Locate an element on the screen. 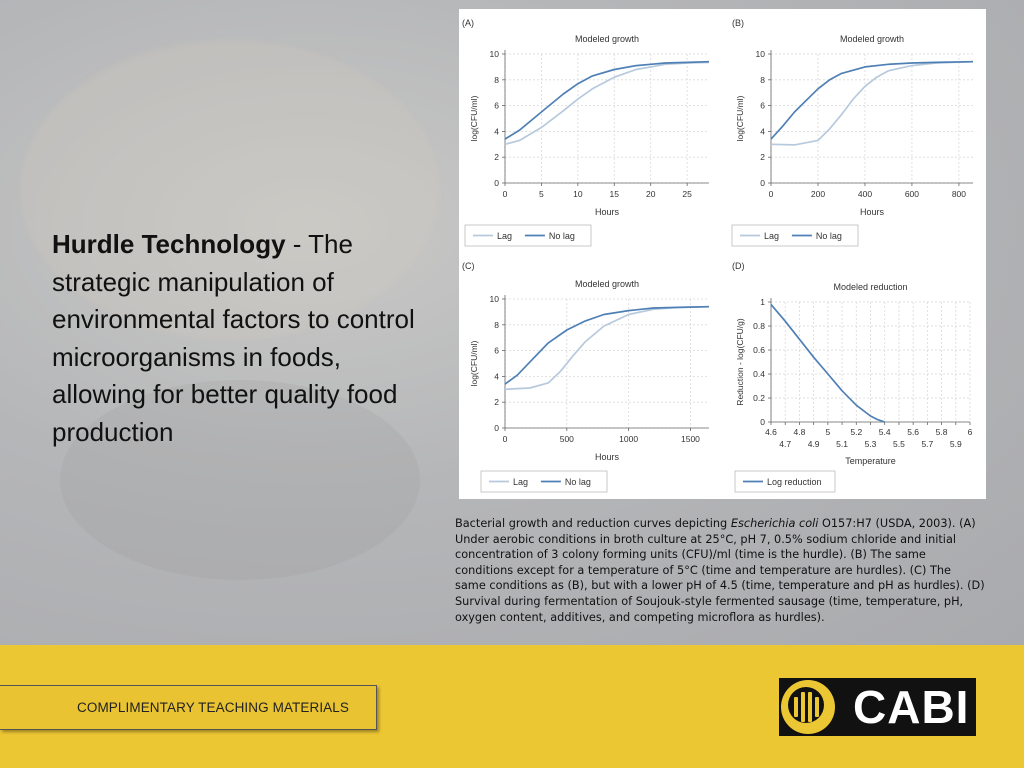  heading-term: Hurdle Technology is located at coordinates (169, 244).